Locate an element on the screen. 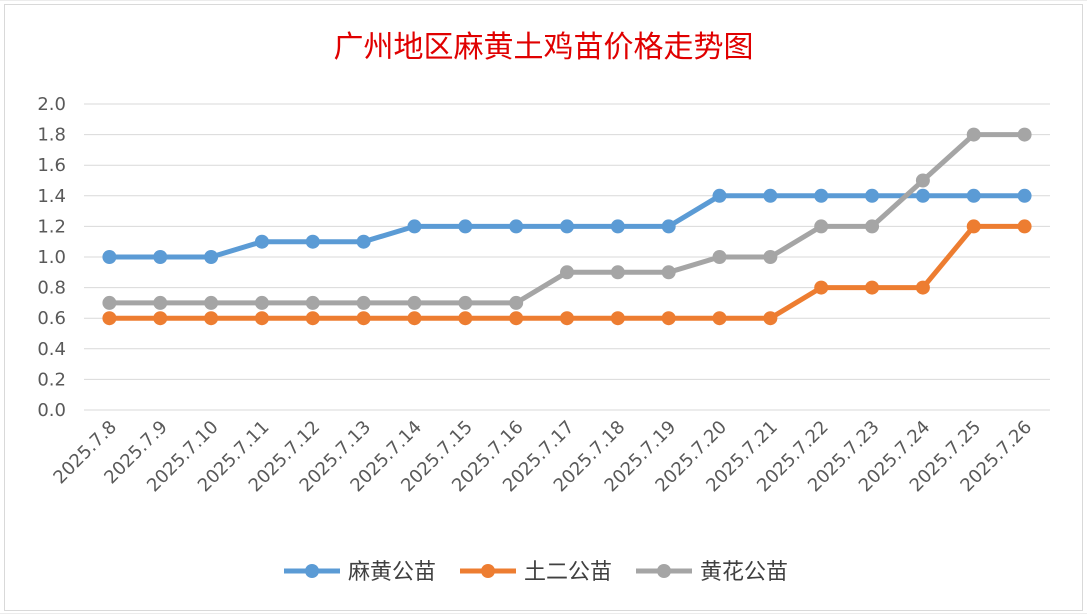 This screenshot has height=615, width=1087. y-tick-label: 1.0 is located at coordinates (51, 257).